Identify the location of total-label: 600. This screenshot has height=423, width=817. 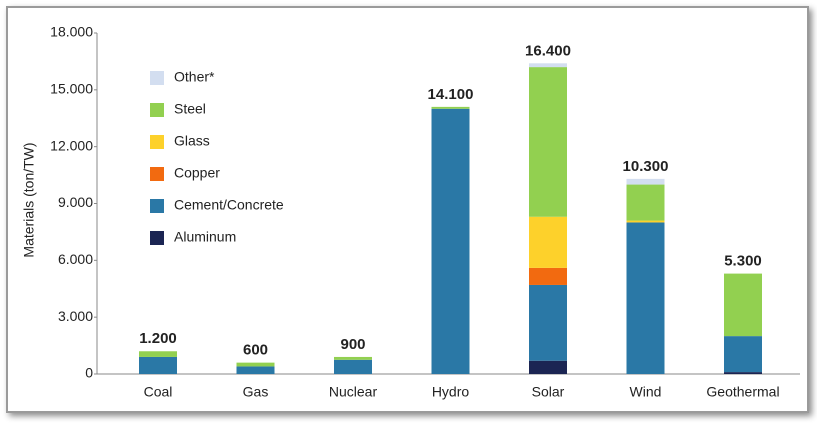
(255, 350).